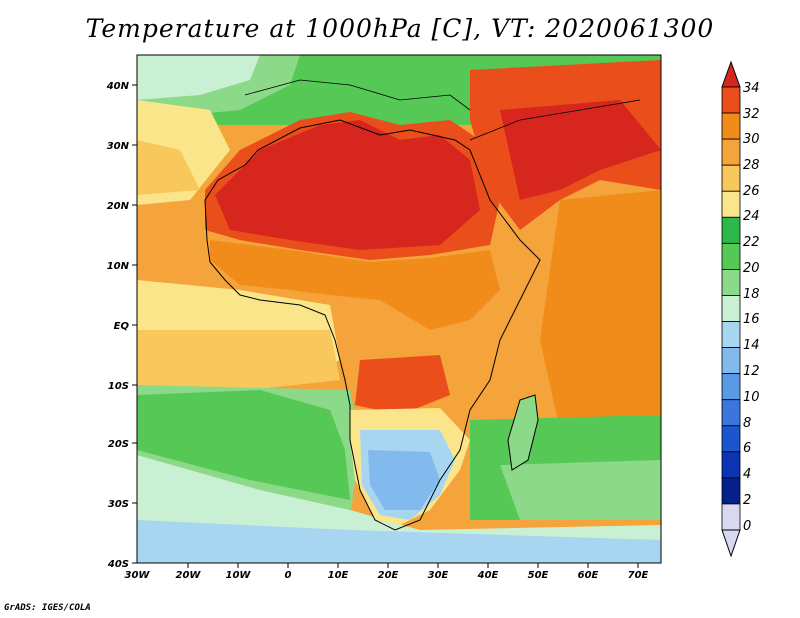 The height and width of the screenshot is (618, 800). What do you see at coordinates (751, 397) in the screenshot?
I see `colorbar-label: 10` at bounding box center [751, 397].